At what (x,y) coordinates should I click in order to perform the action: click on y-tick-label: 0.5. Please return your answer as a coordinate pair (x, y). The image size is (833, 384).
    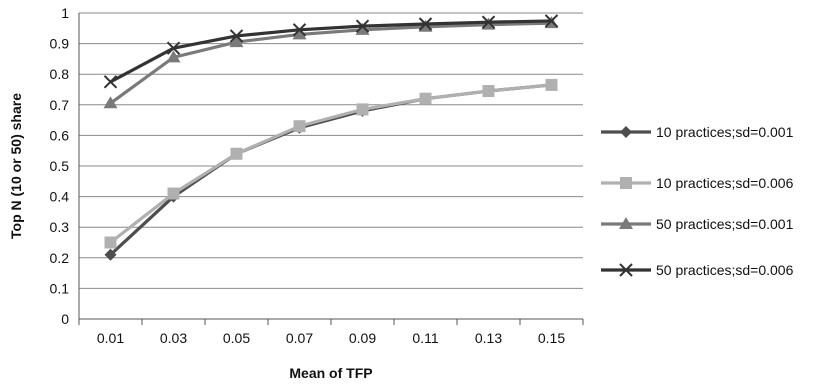
    Looking at the image, I should click on (60, 166).